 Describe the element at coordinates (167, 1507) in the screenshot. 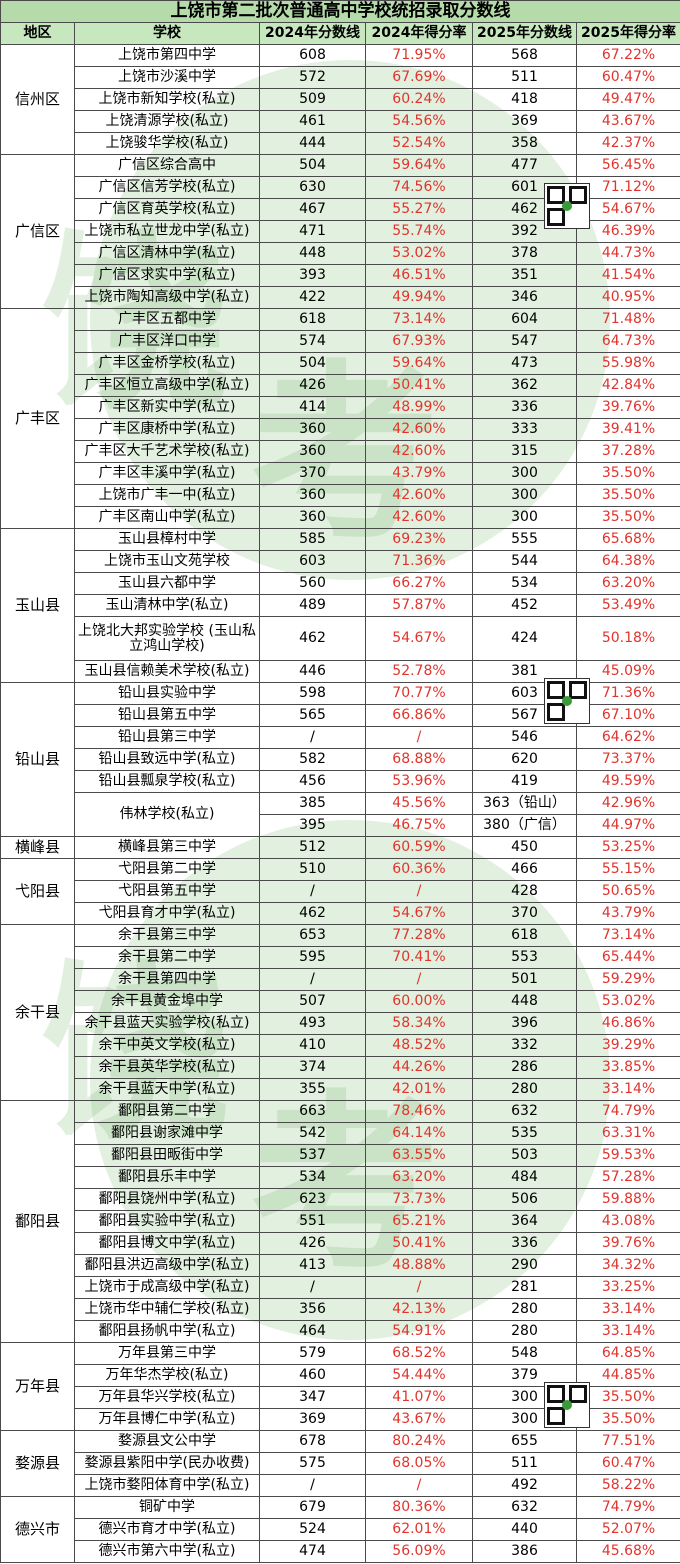

I see `school-name: 铜矿中学` at that location.